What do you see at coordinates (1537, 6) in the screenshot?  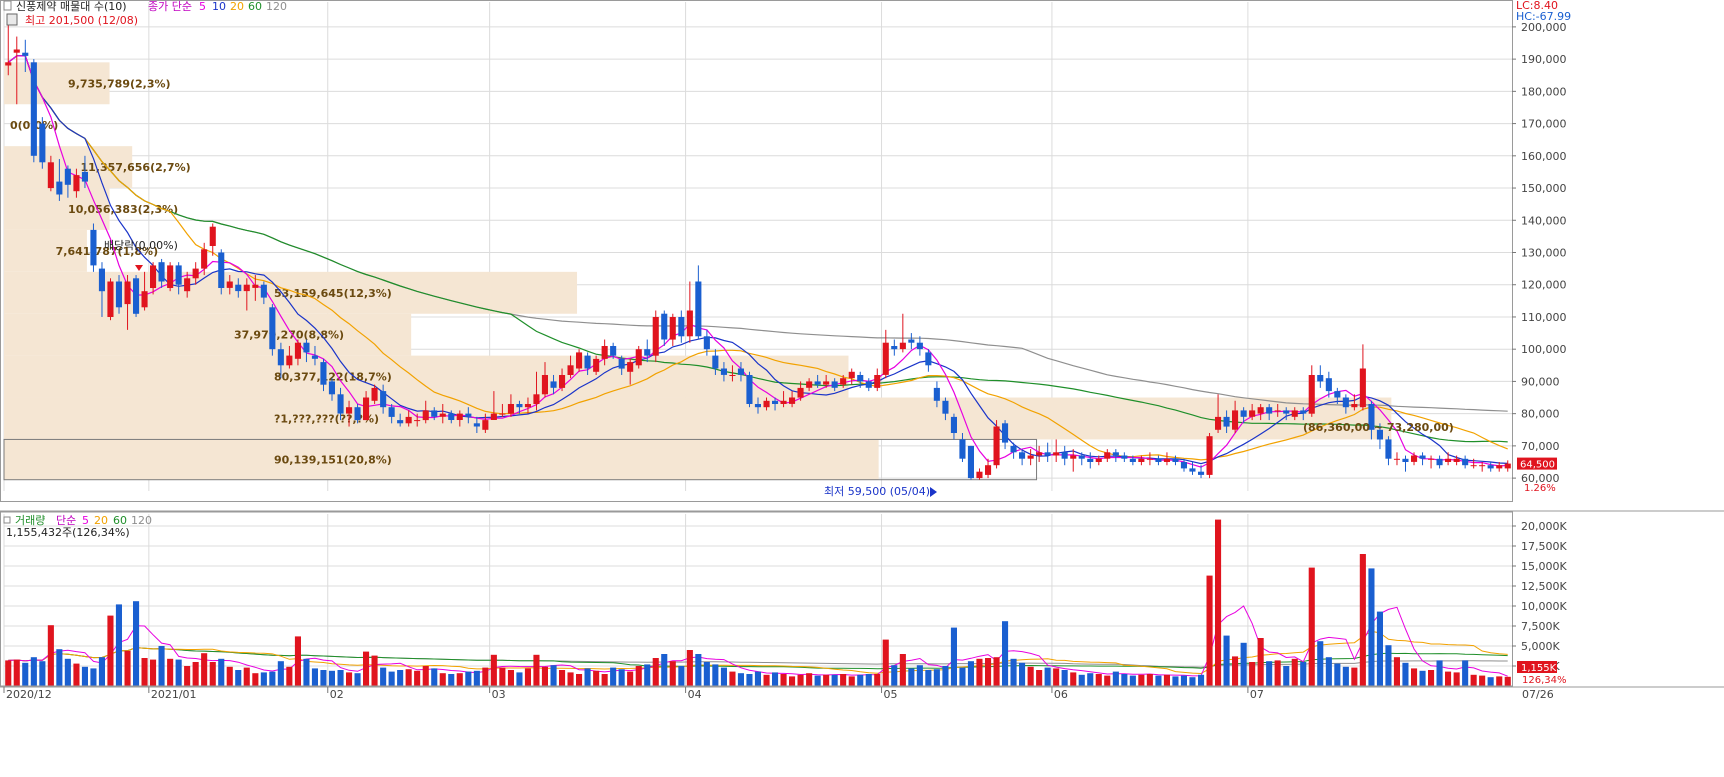 I see `lc-label: LC:8.40` at bounding box center [1537, 6].